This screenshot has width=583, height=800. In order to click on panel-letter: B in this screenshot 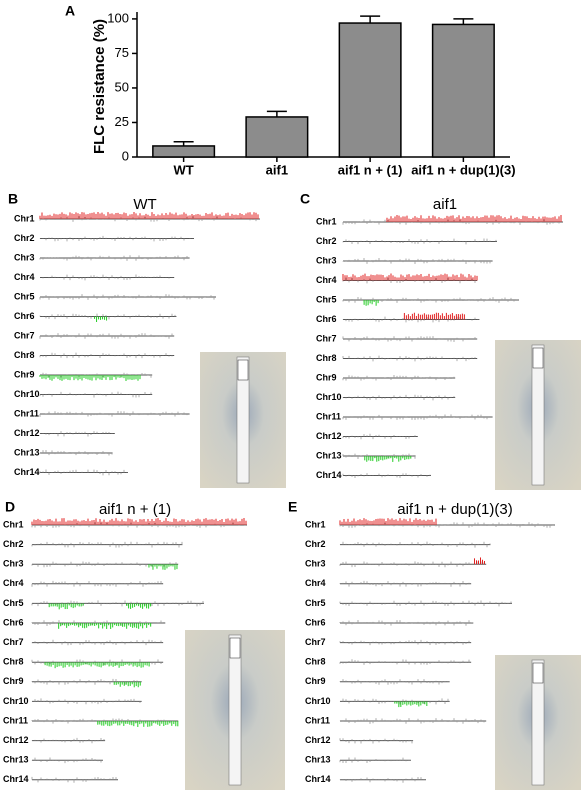, I will do `click(13, 199)`.